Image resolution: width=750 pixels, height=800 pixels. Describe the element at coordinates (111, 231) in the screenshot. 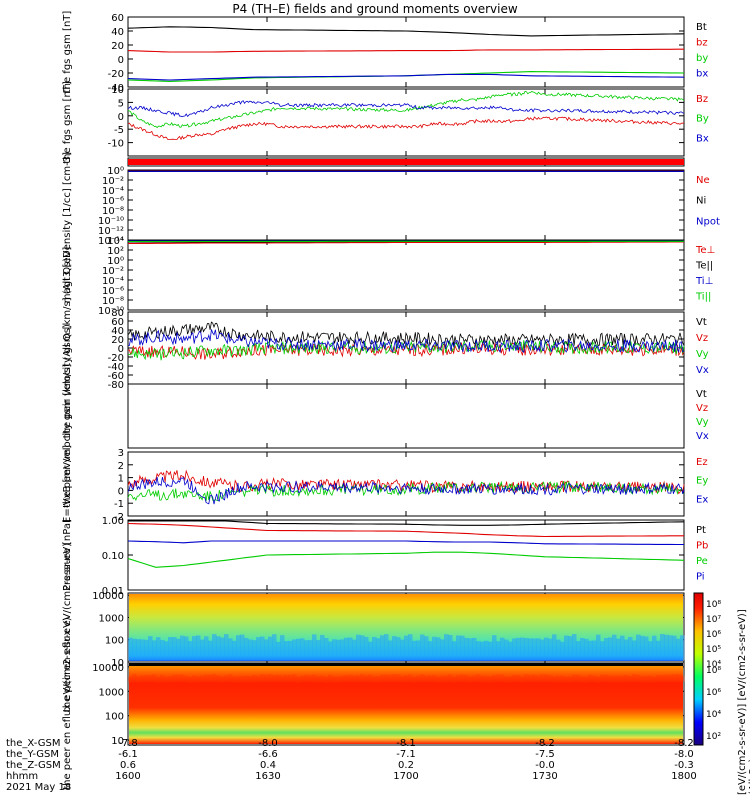

I see `y-tick-label: 10⁻¹²` at that location.